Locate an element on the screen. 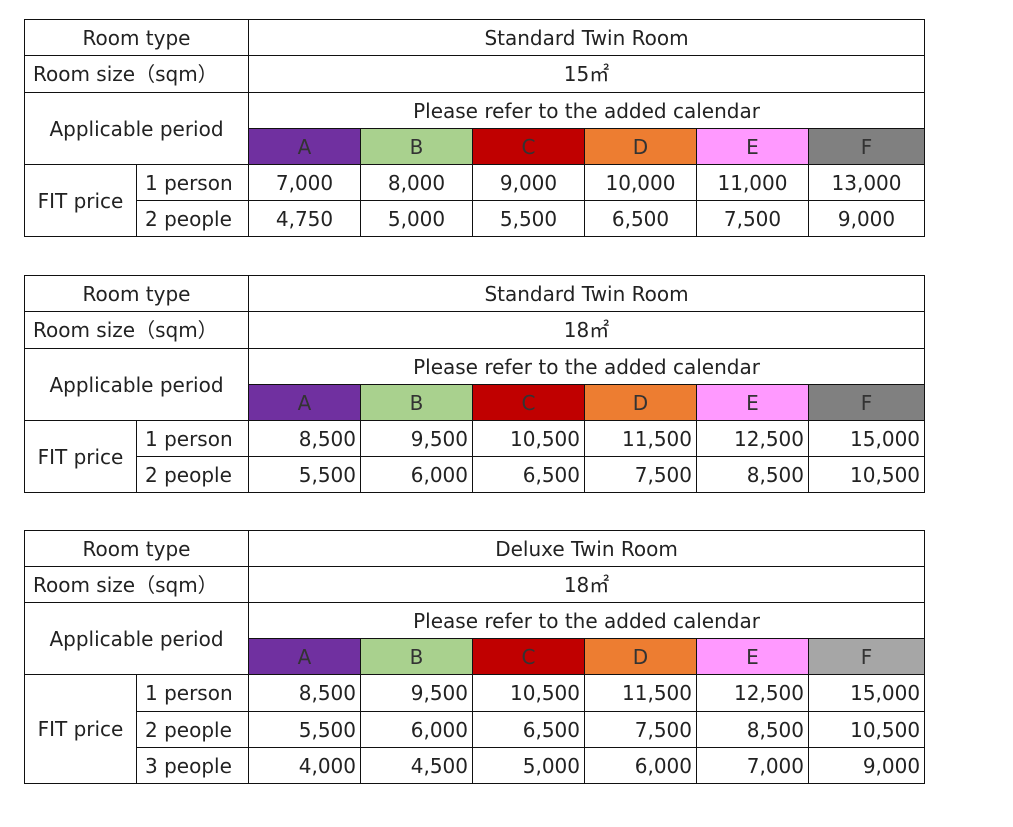  price-cell: 4,750 is located at coordinates (304, 218).